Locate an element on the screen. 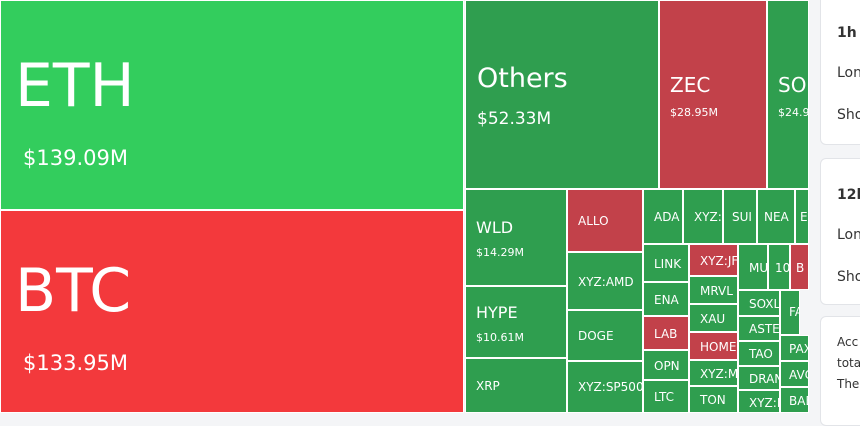  tile: ENA is located at coordinates (666, 299).